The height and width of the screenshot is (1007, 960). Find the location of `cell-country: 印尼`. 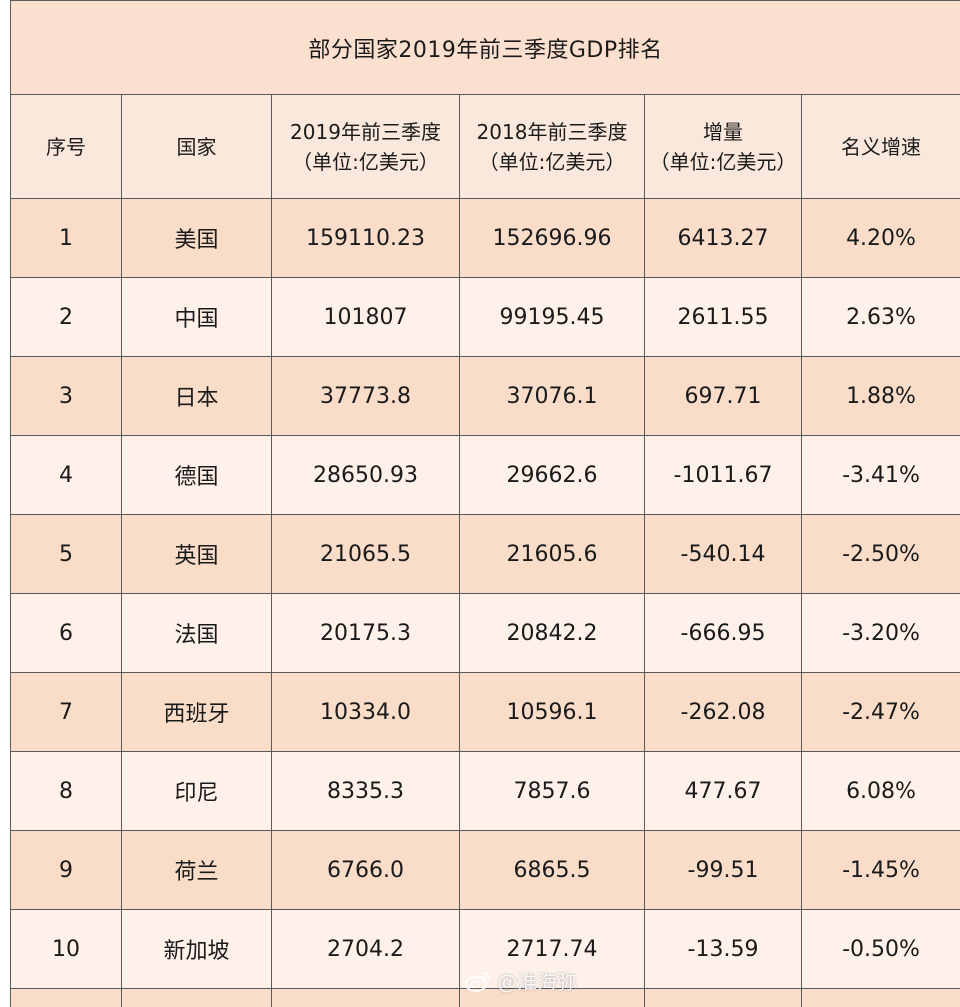

cell-country: 印尼 is located at coordinates (196, 791).